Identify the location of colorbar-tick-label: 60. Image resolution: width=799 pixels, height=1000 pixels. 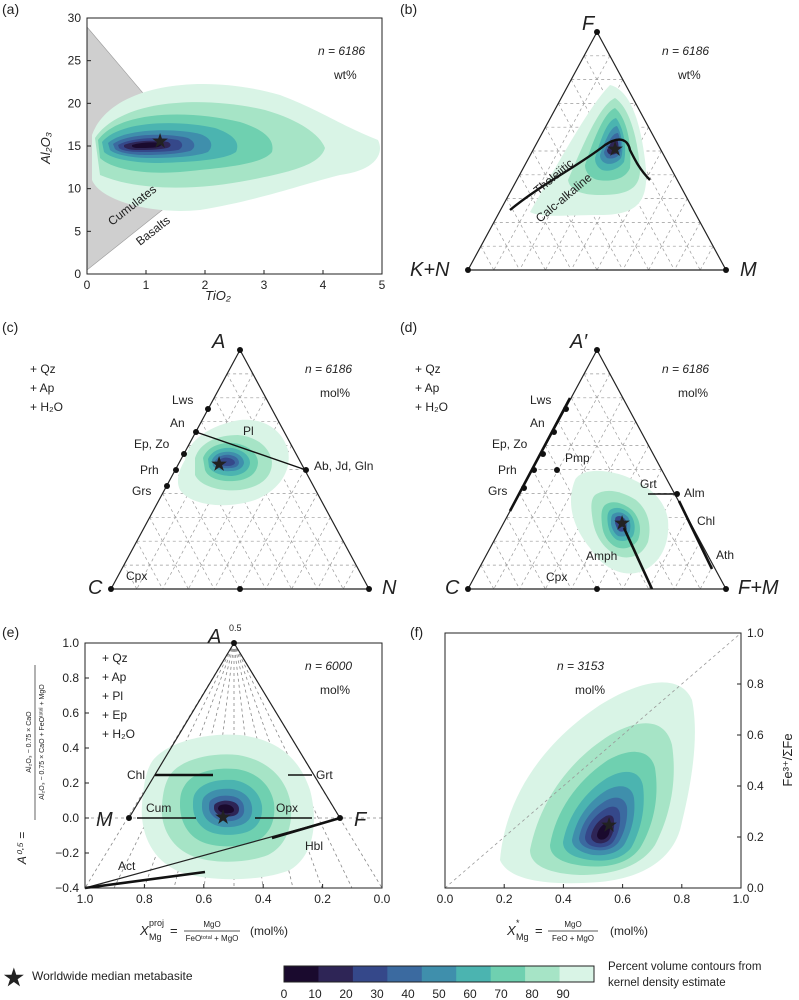
(470, 993).